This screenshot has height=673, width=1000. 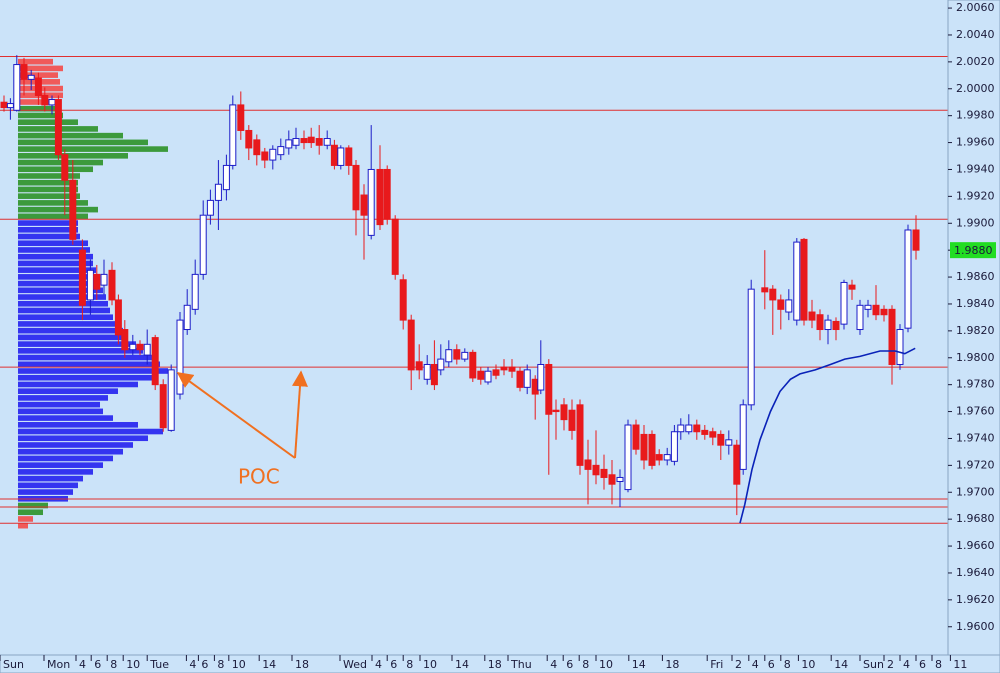 I want to click on y-tick-label: 1.9920, so click(x=975, y=195).